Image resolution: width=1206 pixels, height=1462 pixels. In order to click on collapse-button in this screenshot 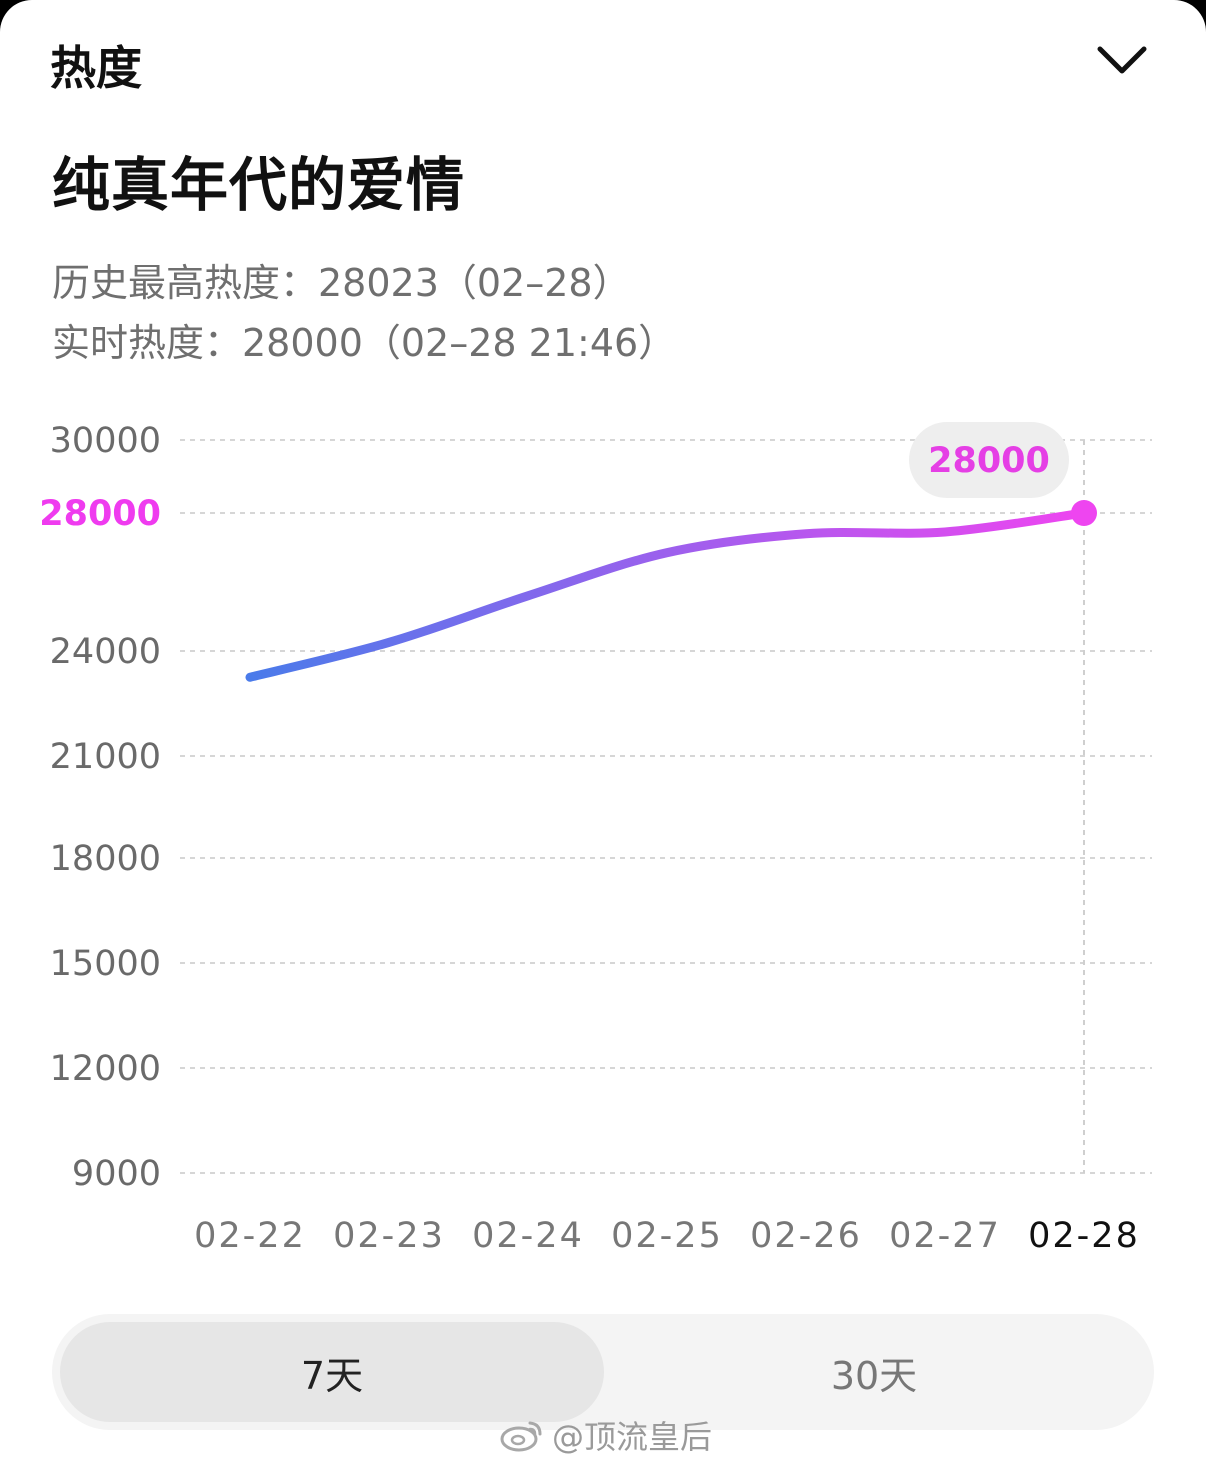, I will do `click(1122, 60)`.